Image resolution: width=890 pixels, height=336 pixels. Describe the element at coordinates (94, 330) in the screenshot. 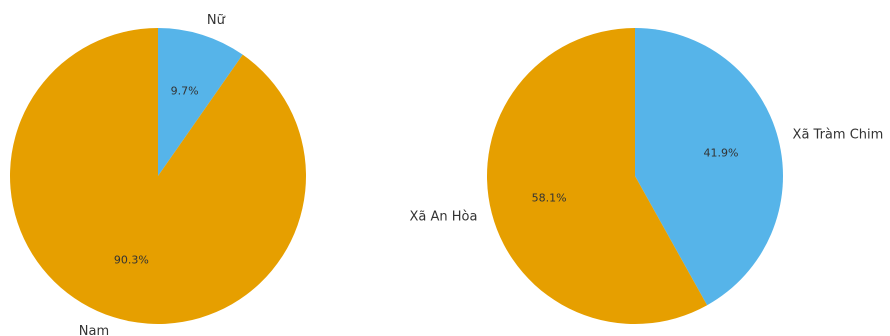

I see `category-label-nam: Nam` at that location.